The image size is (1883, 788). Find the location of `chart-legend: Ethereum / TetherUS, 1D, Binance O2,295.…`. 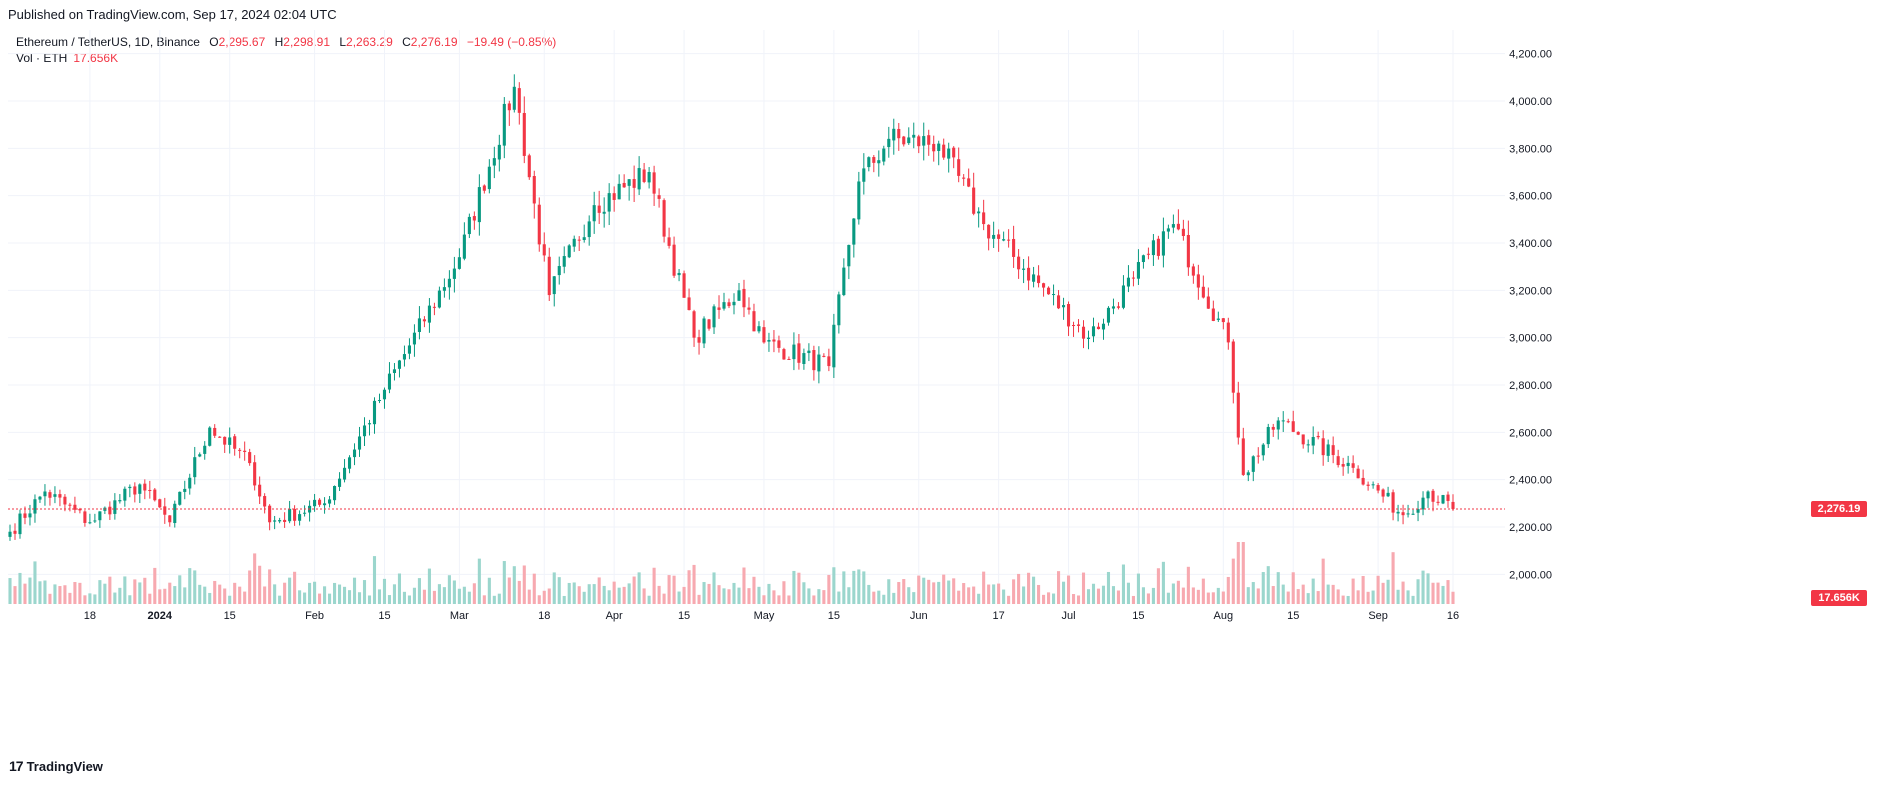

chart-legend: Ethereum / TetherUS, 1D, Binance O2,295.… is located at coordinates (289, 50).